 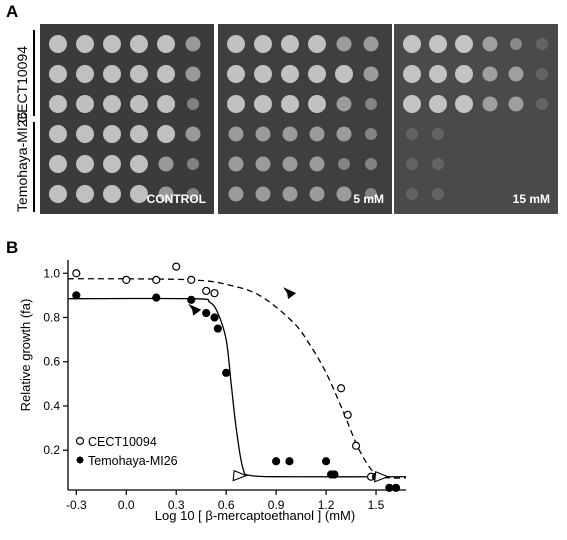 I want to click on x-tick-label: 1.5, so click(x=376, y=505).